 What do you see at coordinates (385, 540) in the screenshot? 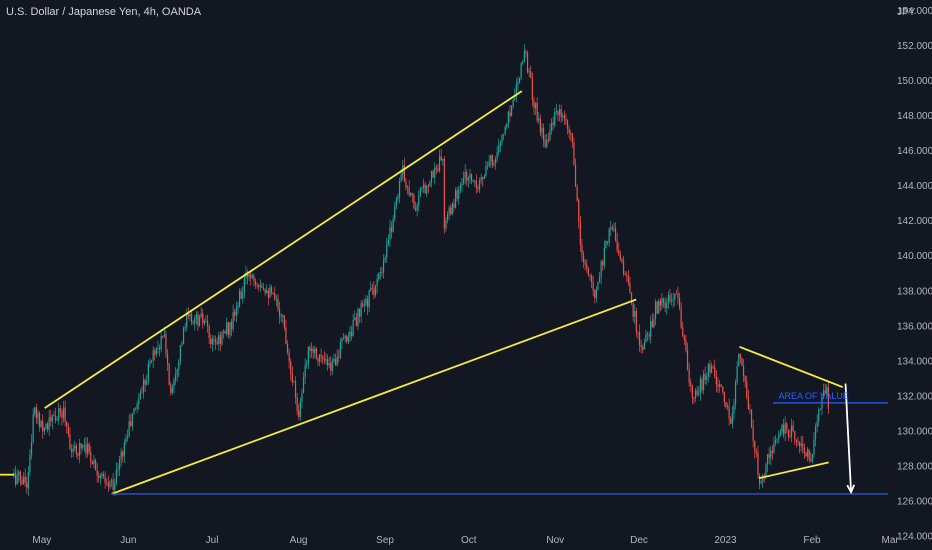
I see `time-tick-label: Sep` at bounding box center [385, 540].